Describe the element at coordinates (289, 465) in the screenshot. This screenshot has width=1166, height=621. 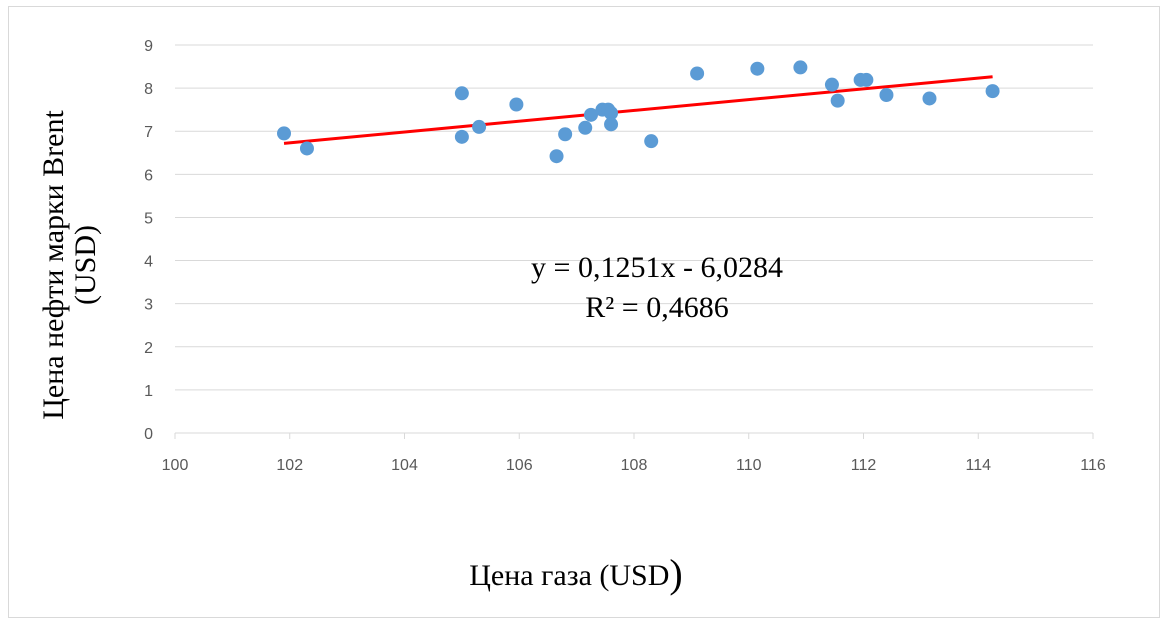
I see `x-tick-label: 102` at that location.